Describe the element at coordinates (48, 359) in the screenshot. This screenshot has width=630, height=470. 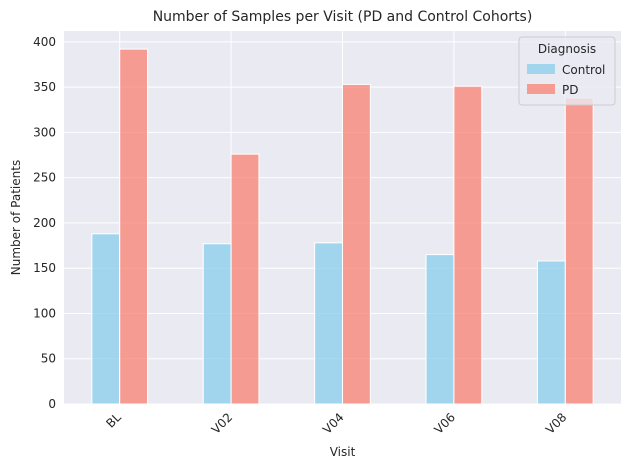
I see `y-tick-label: 50` at that location.